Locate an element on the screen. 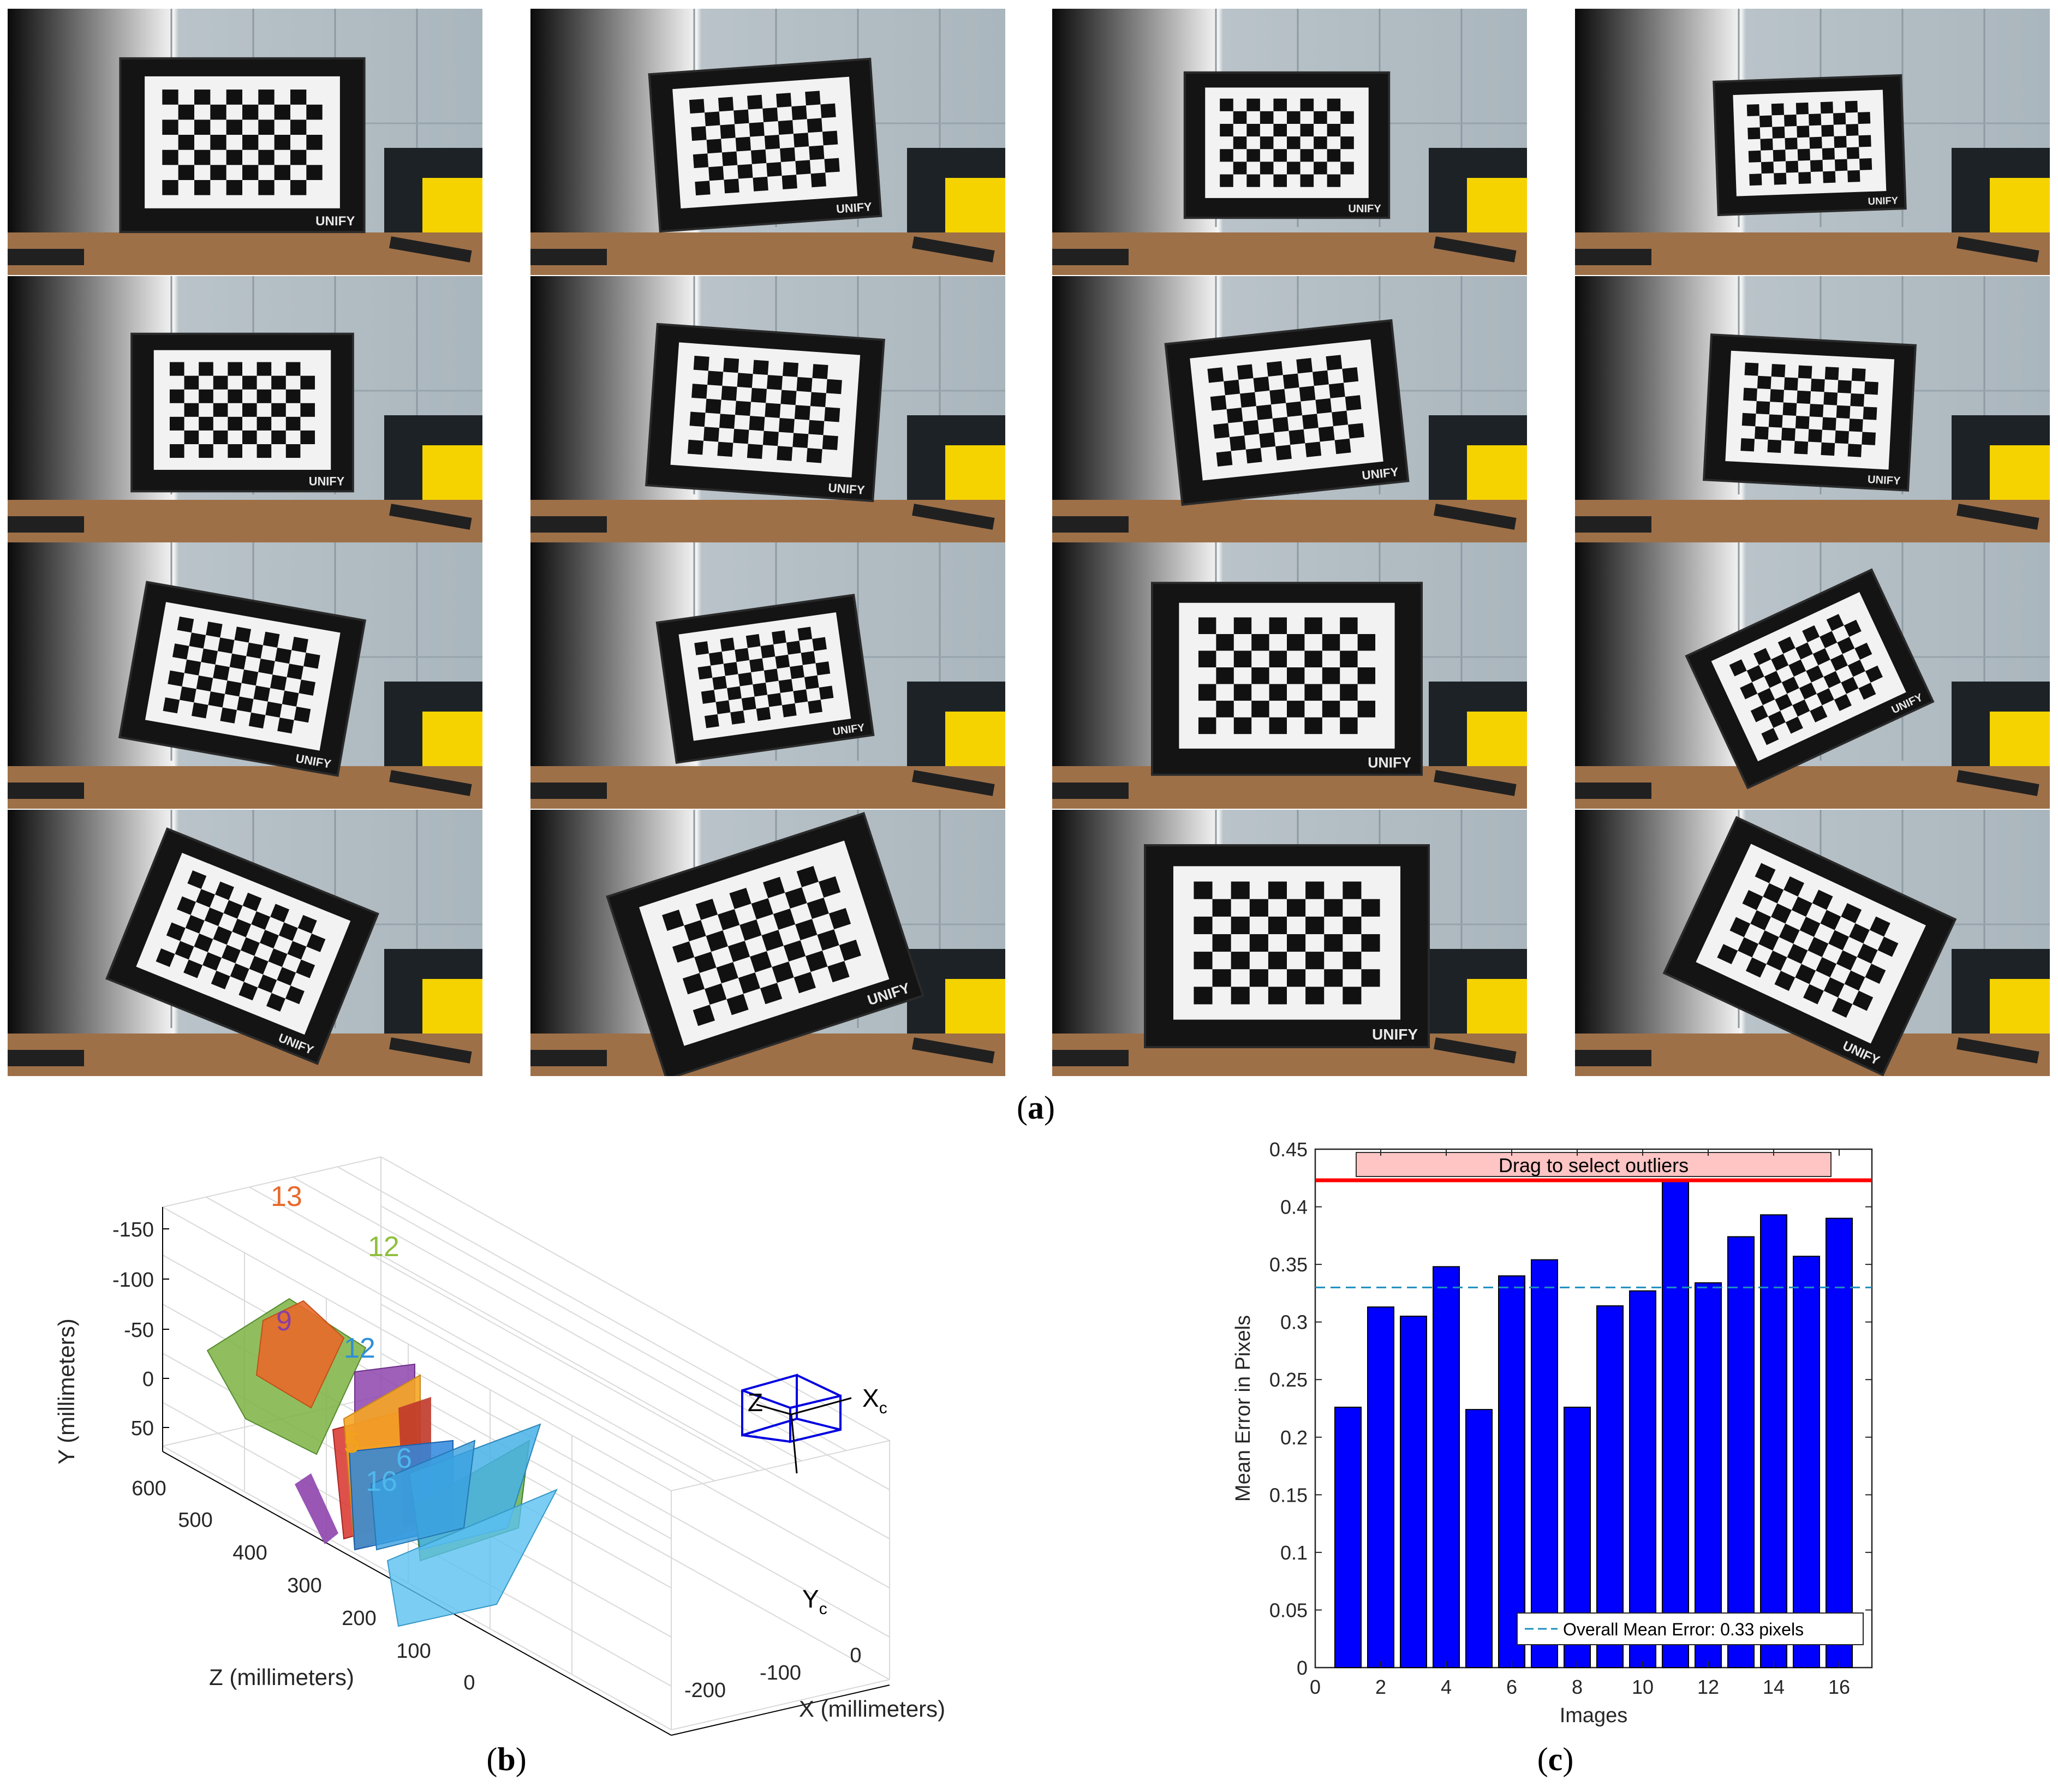 This screenshot has height=1792, width=2058. camera-axes is located at coordinates (804, 1436).